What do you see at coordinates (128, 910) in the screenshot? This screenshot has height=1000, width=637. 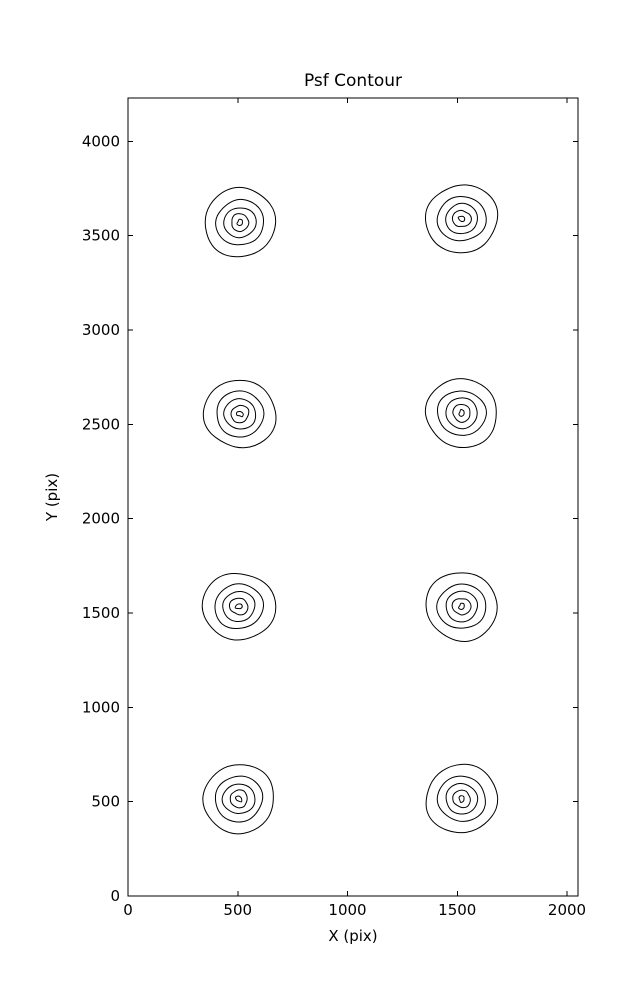 I see `x-tick-label: 0` at bounding box center [128, 910].